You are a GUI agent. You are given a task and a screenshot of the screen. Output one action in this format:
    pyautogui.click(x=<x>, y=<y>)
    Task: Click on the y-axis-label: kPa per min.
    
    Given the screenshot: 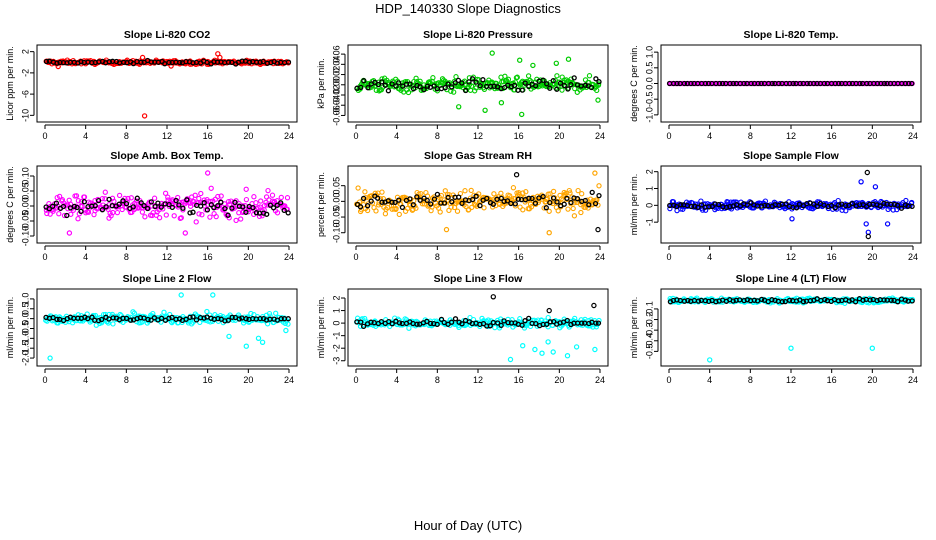 What is the action you would take?
    pyautogui.click(x=321, y=83)
    